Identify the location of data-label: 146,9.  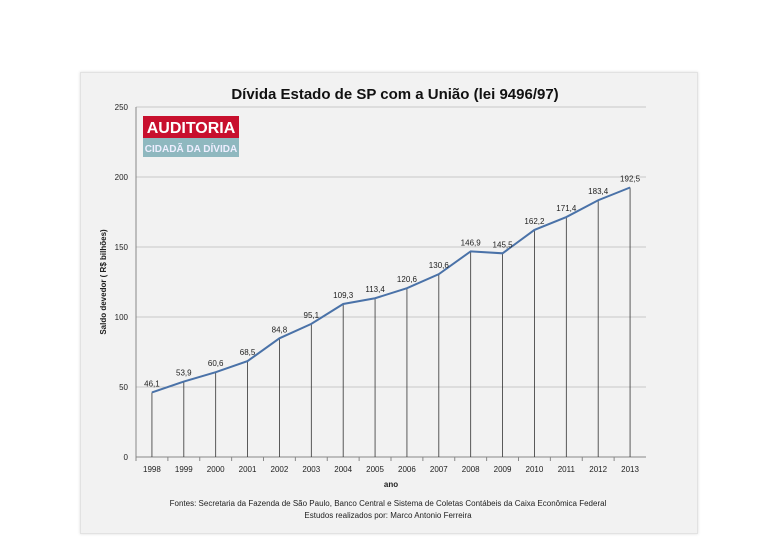
(471, 242).